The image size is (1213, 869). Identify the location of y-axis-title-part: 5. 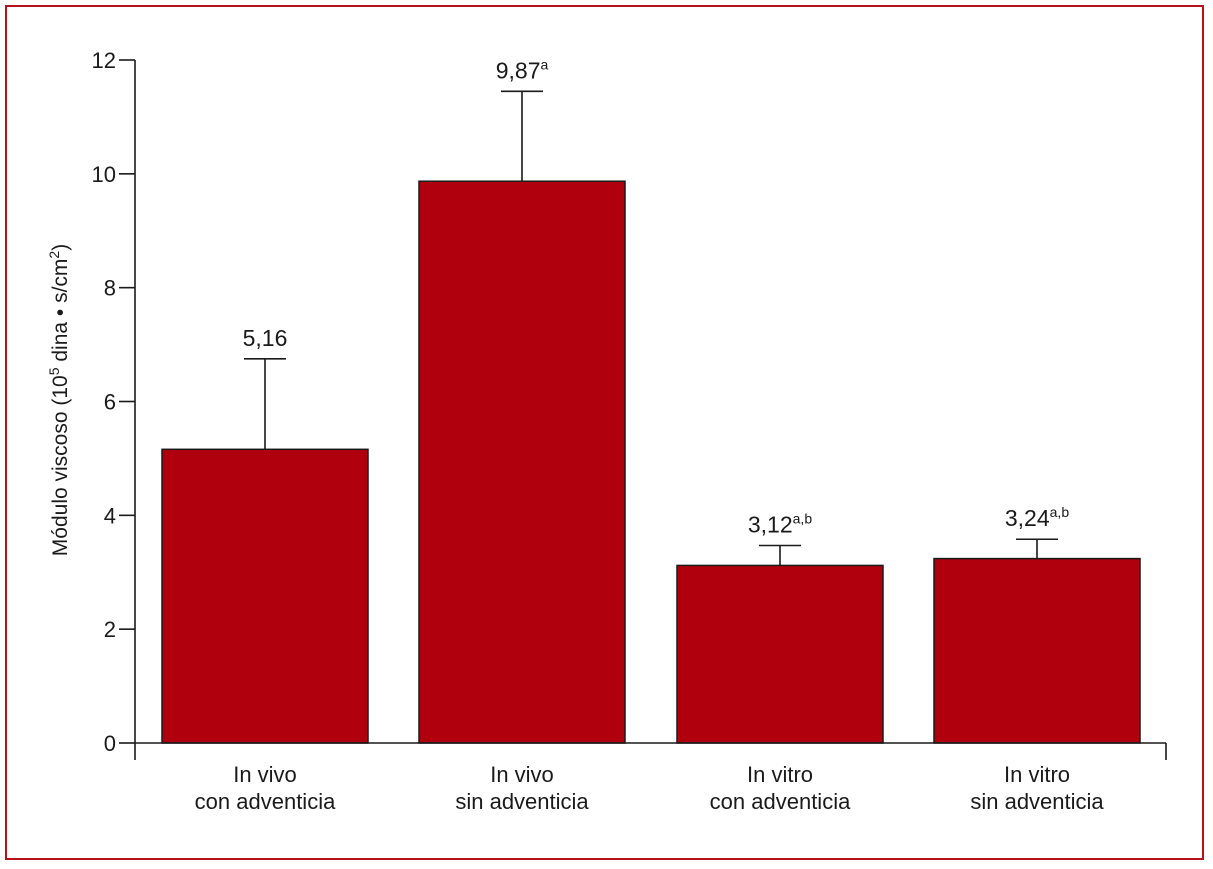
(54, 371).